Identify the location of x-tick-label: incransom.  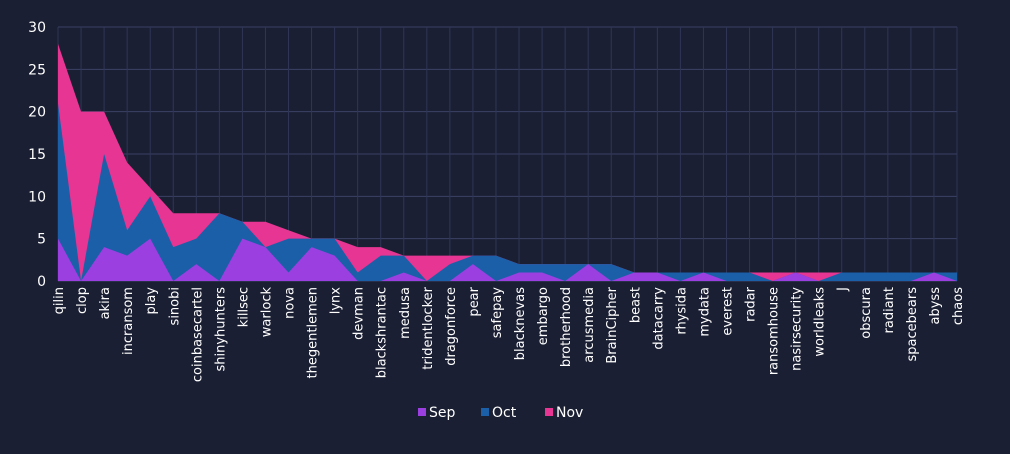
(128, 321).